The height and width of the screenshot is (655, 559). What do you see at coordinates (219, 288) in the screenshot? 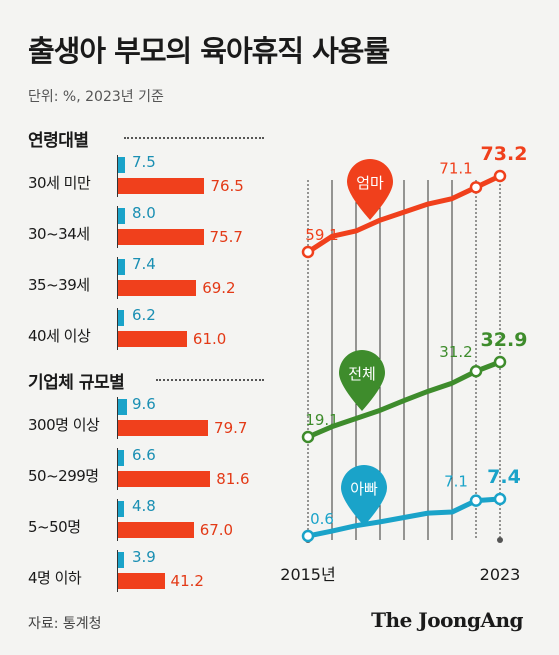
I see `value-label-mother: 69.2` at bounding box center [219, 288].